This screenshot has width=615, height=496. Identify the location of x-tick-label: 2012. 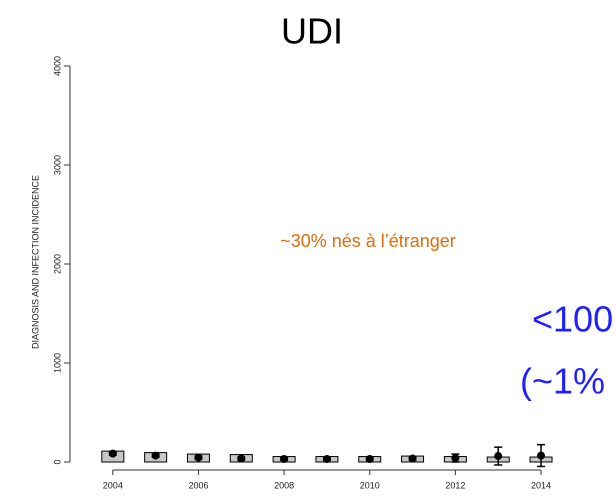
(455, 485).